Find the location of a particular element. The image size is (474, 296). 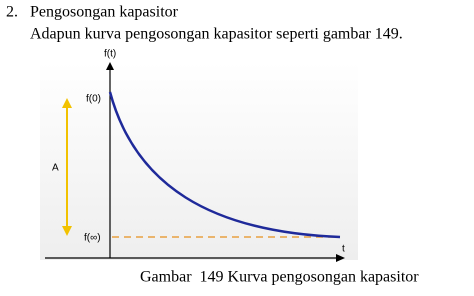

y-axis-arrow is located at coordinates (110, 66).